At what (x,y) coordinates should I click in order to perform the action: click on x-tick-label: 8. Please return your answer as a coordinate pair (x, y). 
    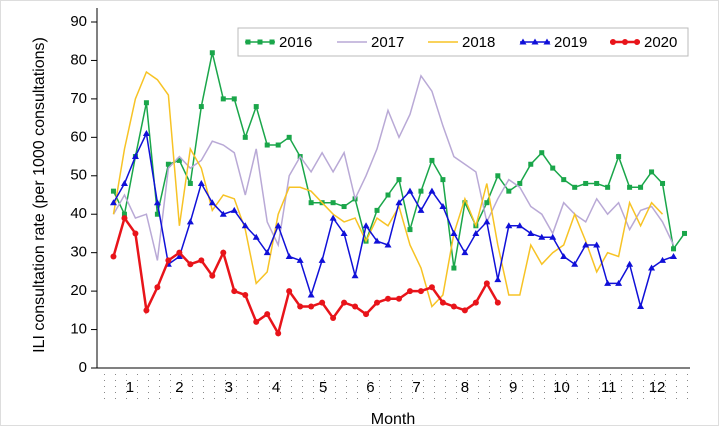
    Looking at the image, I should click on (465, 387).